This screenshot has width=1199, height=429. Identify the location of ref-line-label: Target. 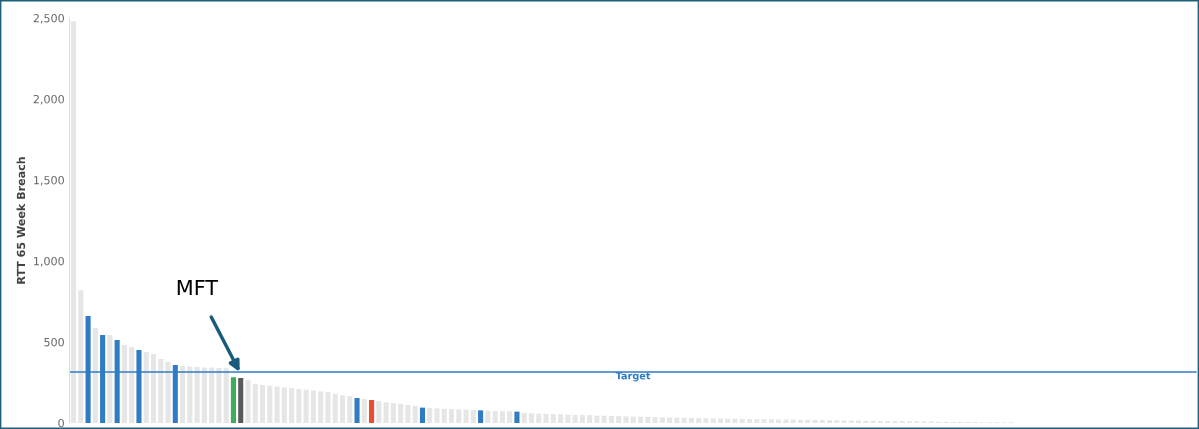
(633, 377).